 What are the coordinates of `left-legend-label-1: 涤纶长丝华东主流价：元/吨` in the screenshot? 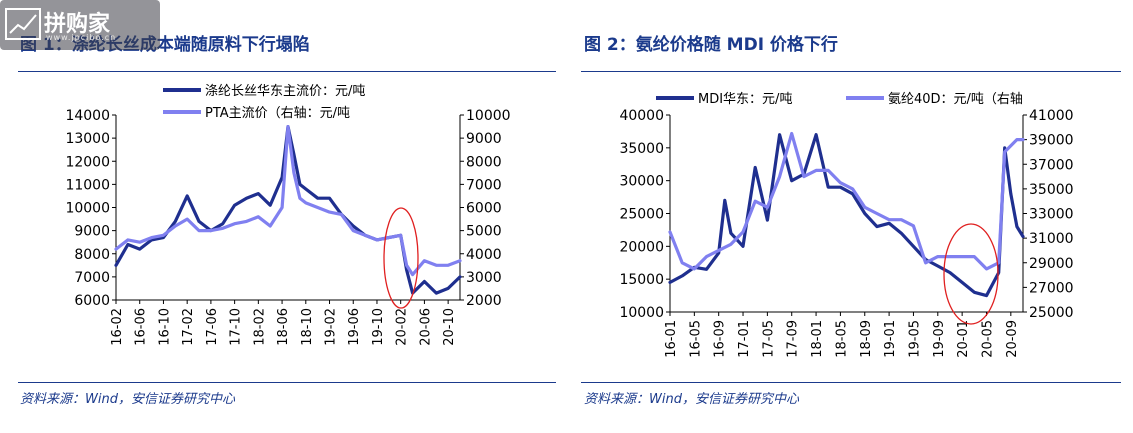 It's located at (285, 91).